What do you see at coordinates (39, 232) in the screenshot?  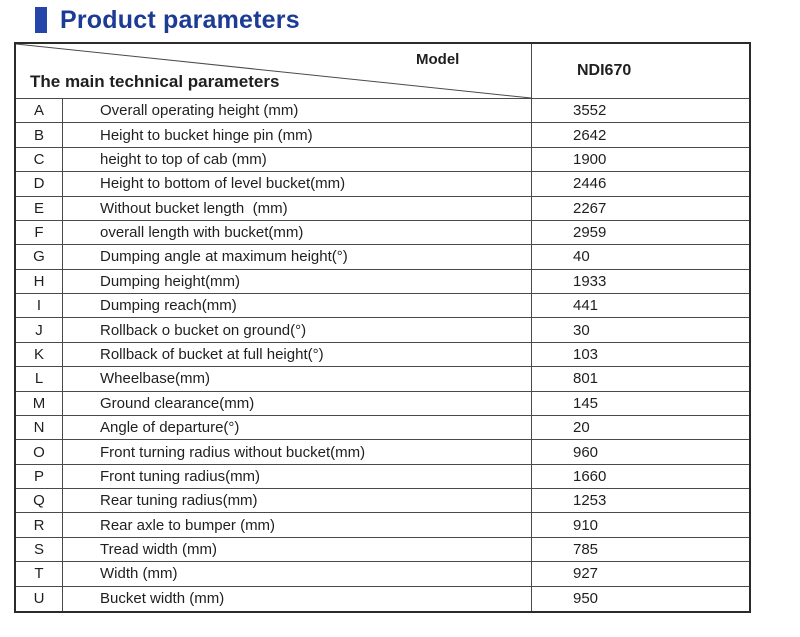 I see `row-key: F` at bounding box center [39, 232].